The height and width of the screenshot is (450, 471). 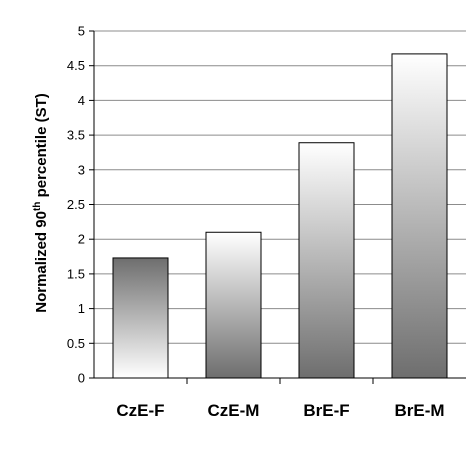 What do you see at coordinates (76, 65) in the screenshot?
I see `y-tick-label: 4.5` at bounding box center [76, 65].